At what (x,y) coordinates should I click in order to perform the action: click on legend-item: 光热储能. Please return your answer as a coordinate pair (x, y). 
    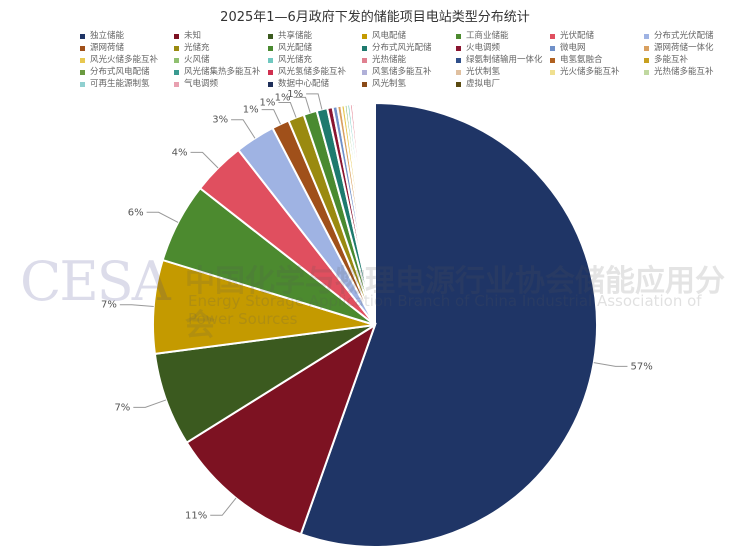
    Looking at the image, I should click on (409, 60).